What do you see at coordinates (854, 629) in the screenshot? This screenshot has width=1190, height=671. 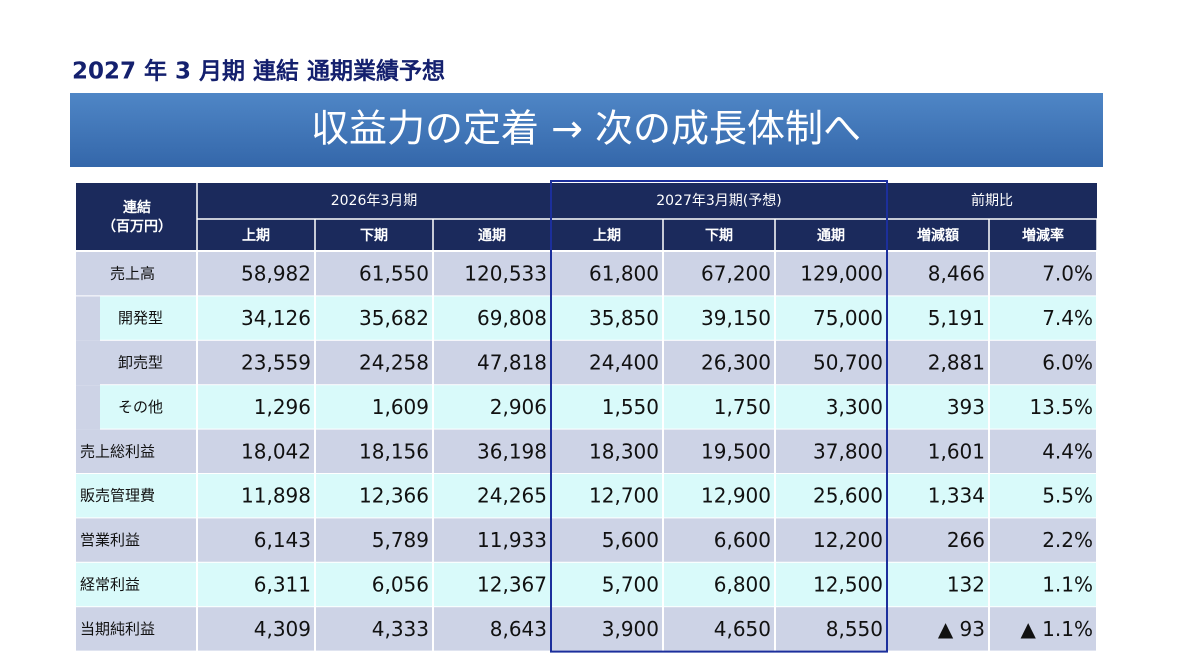 I see `cell-value: 8,550` at bounding box center [854, 629].